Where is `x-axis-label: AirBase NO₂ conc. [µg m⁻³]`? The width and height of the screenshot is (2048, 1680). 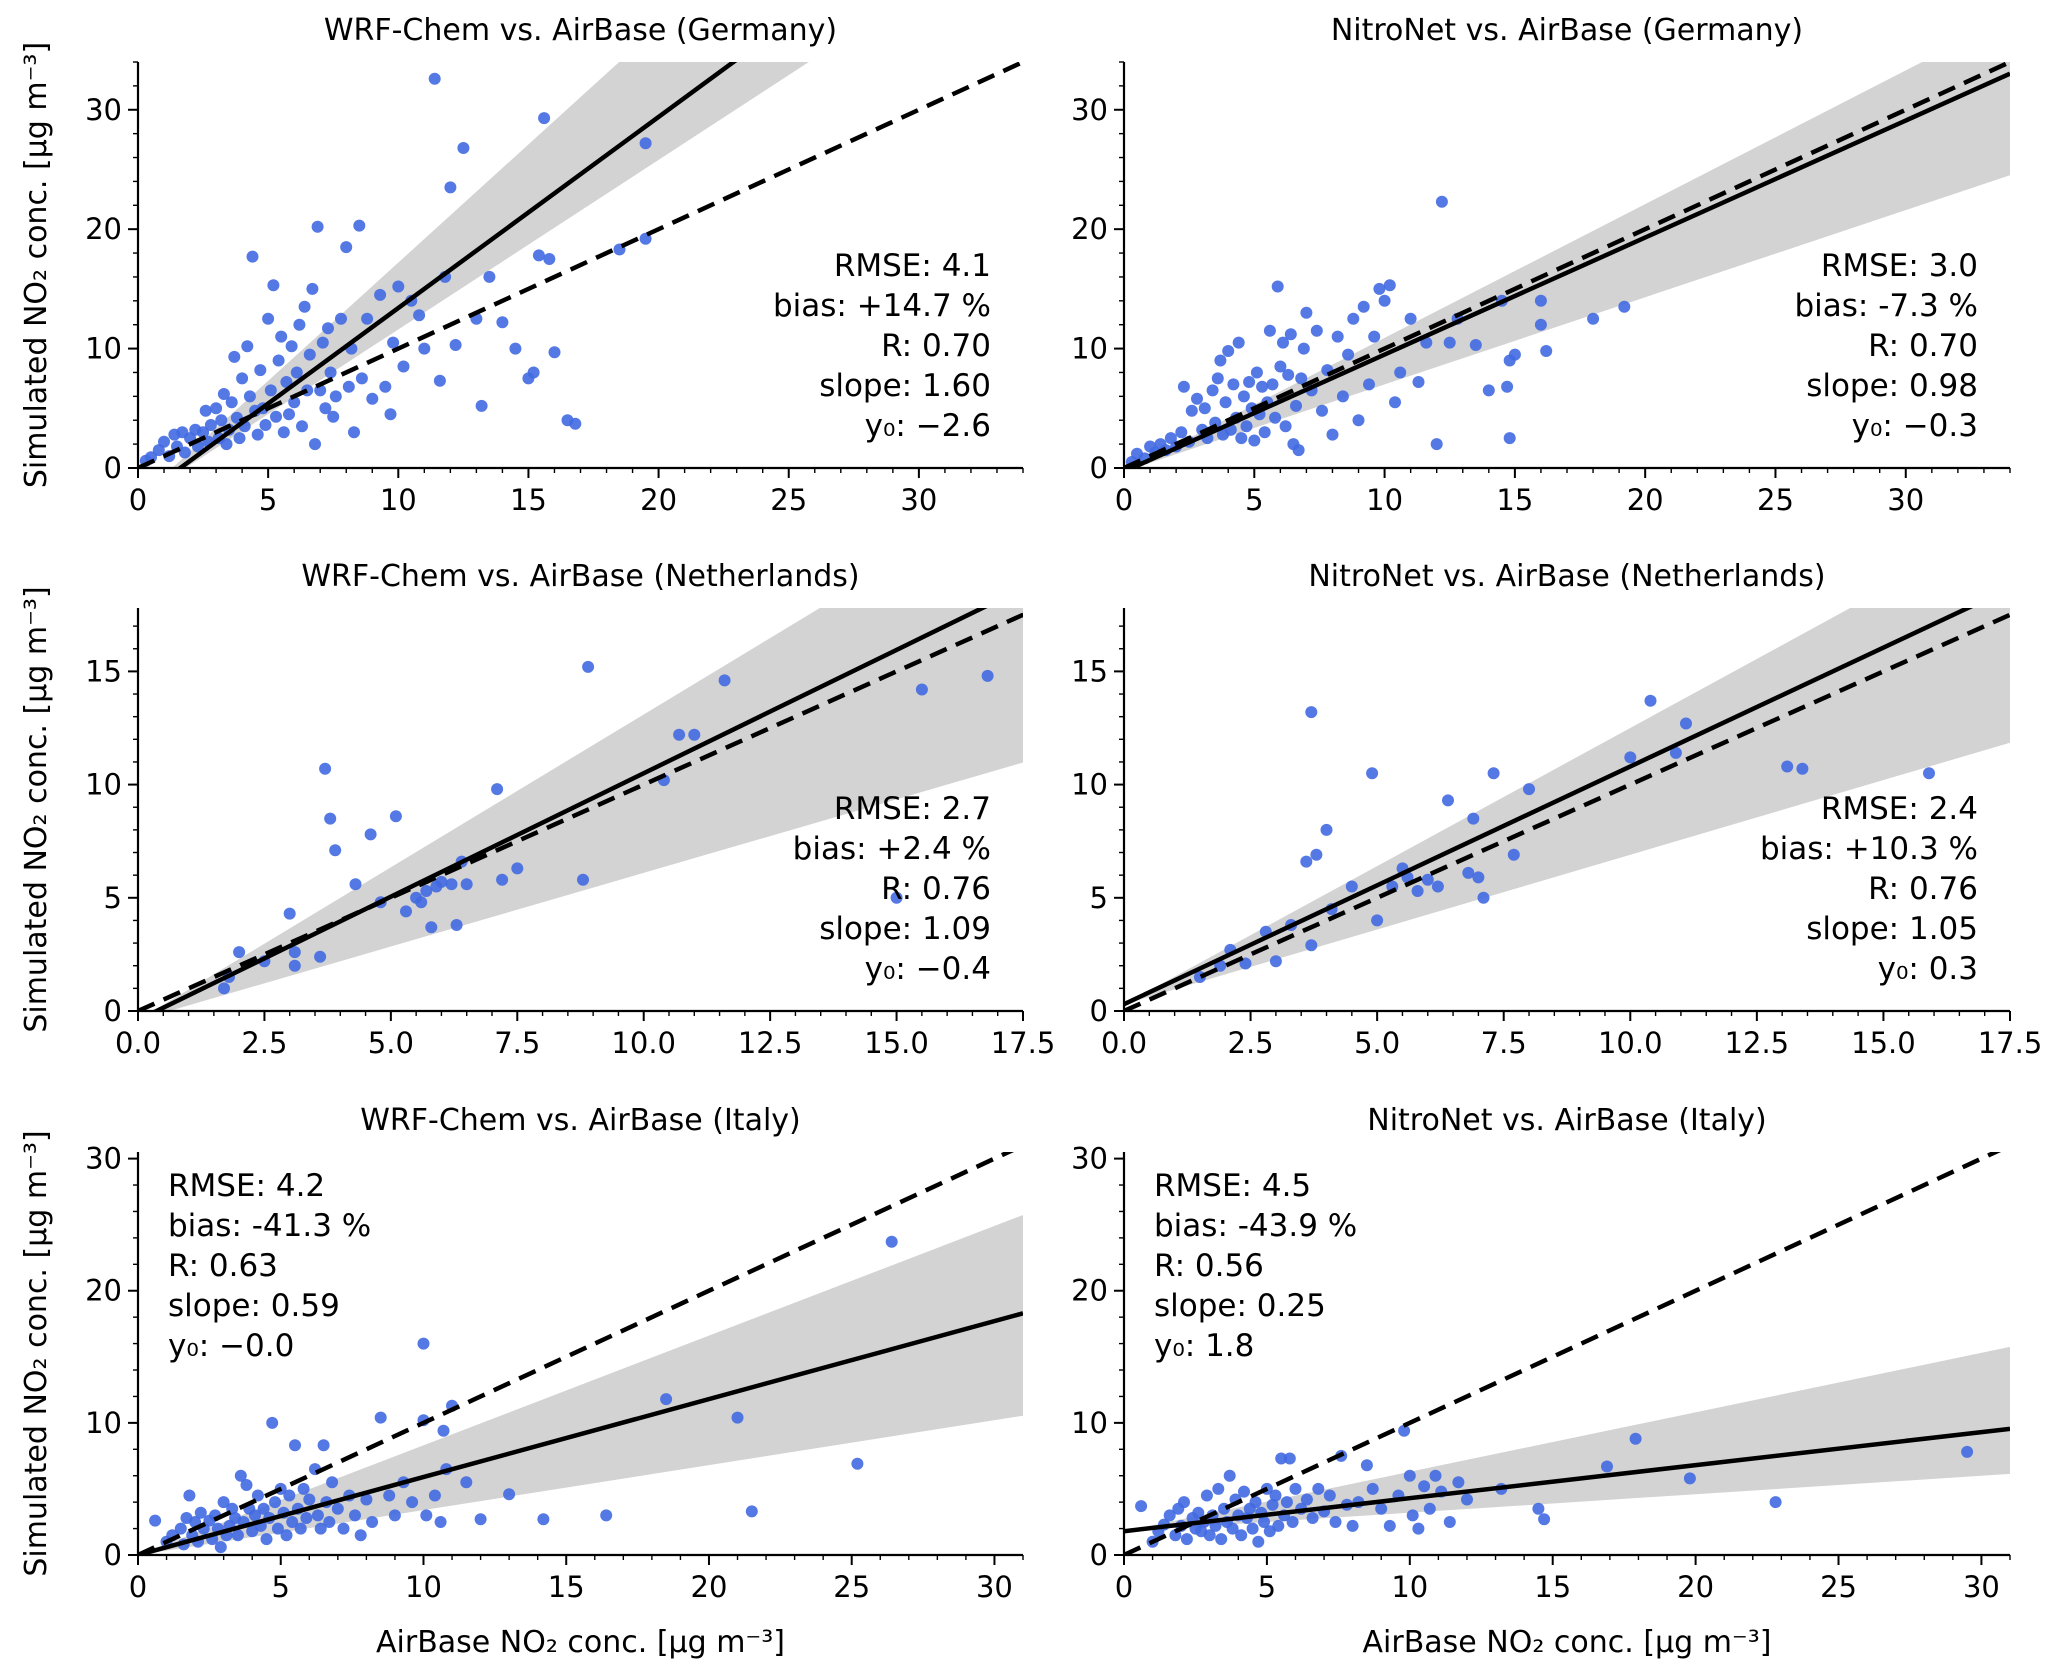
x-axis-label: AirBase NO₂ conc. [µg m⁻³] is located at coordinates (1567, 1642).